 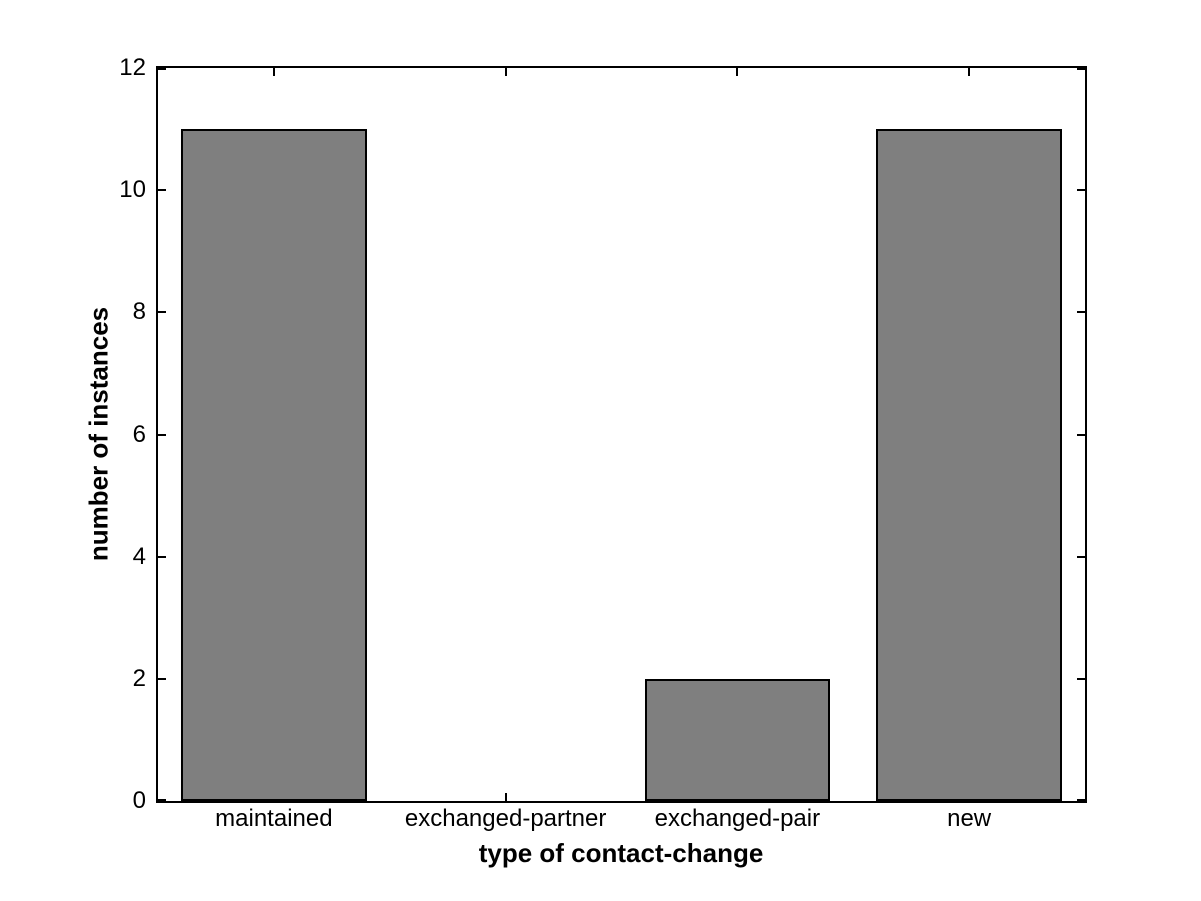 What do you see at coordinates (274, 465) in the screenshot?
I see `bar-maintained` at bounding box center [274, 465].